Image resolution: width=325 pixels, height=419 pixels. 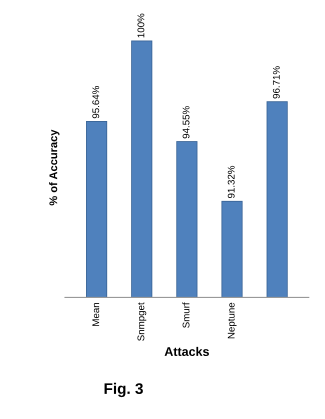 I want to click on x-tick-label: Smurf, so click(x=186, y=315).